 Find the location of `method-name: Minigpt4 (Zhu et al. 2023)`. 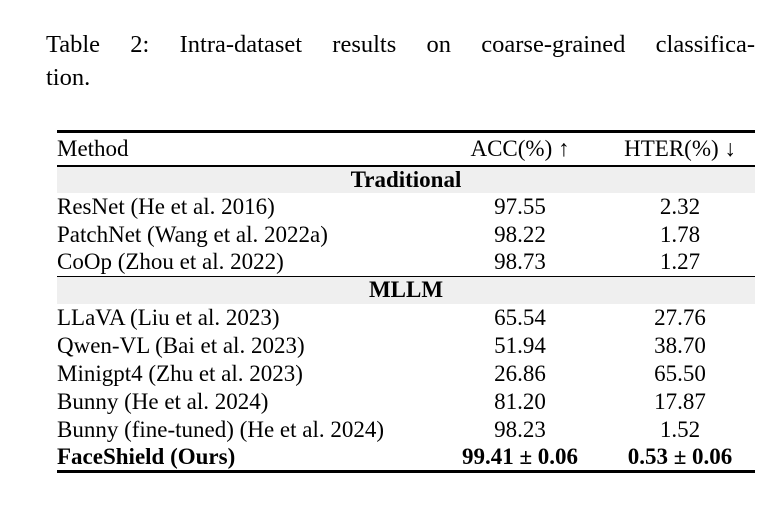

method-name: Minigpt4 (Zhu et al. 2023) is located at coordinates (180, 373).